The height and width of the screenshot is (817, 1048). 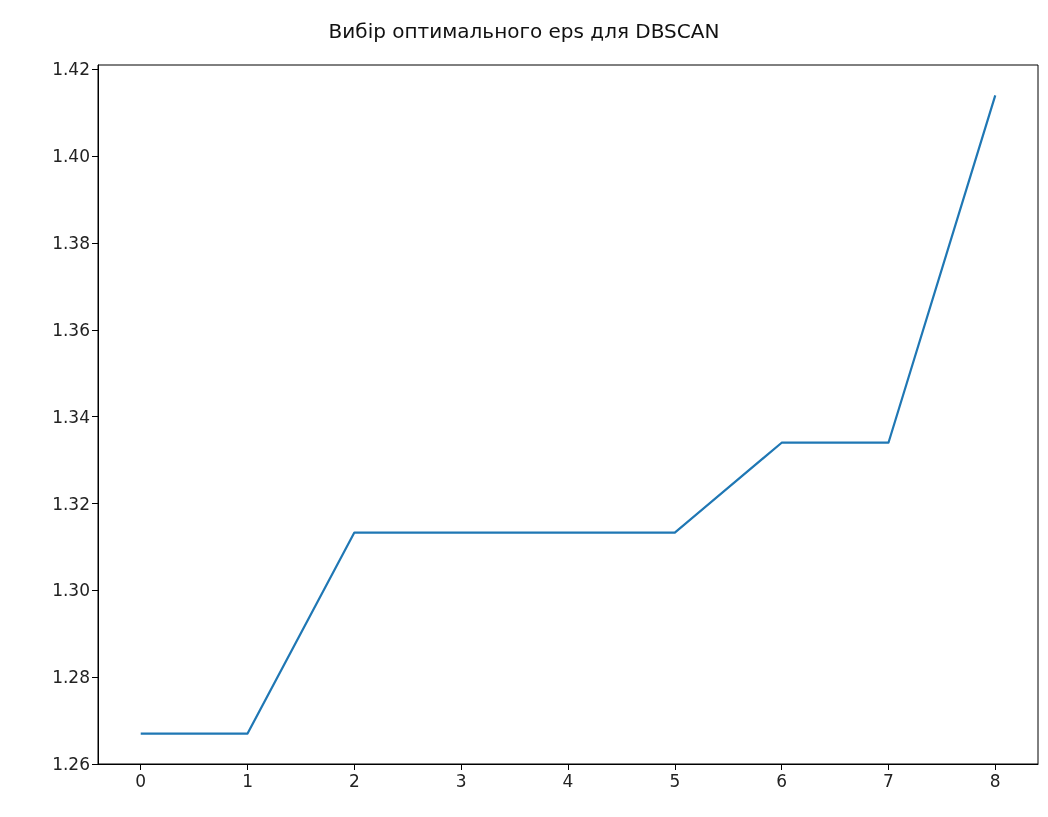 I want to click on x-tick-label: 0, so click(x=141, y=780).